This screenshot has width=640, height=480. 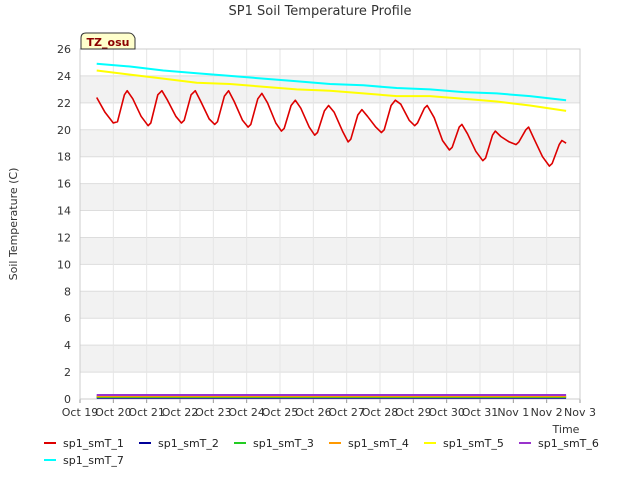 I want to click on station-badge: TZ_osu, so click(x=108, y=41).